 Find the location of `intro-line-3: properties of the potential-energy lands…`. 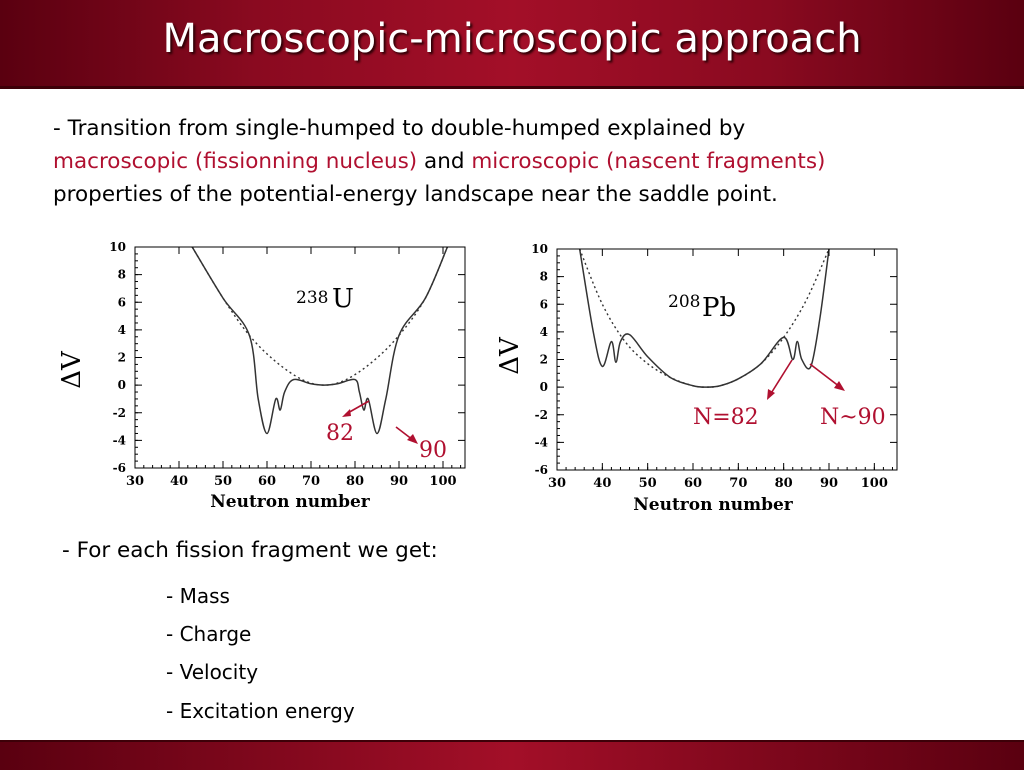

intro-line-3: properties of the potential-energy lands… is located at coordinates (415, 194).